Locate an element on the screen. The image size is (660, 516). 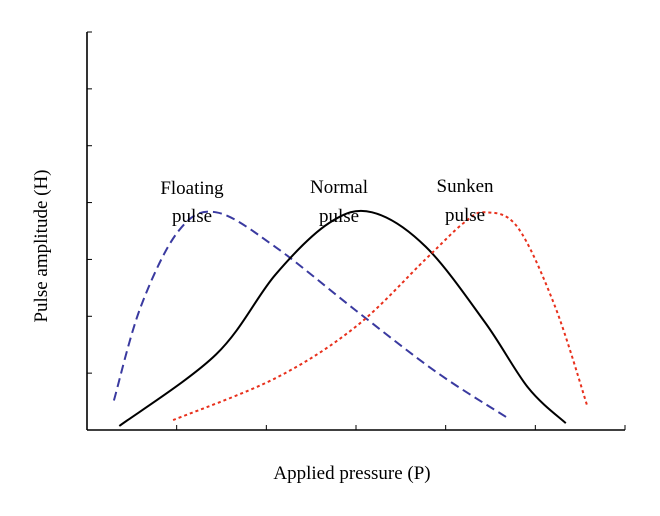
floating-pulse-label-line-1: Floating is located at coordinates (192, 188).